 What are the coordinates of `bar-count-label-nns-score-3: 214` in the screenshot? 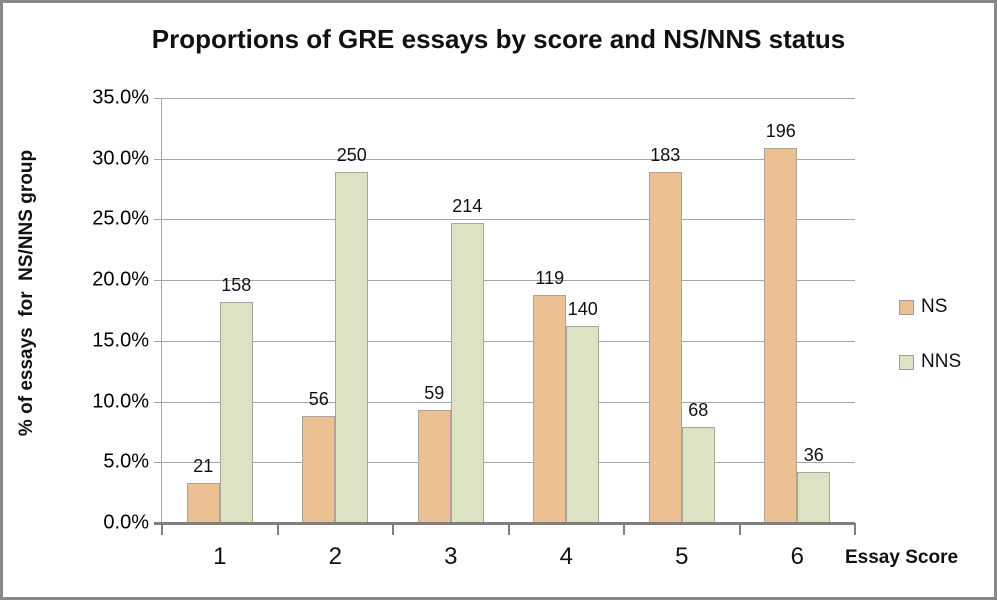 It's located at (467, 206).